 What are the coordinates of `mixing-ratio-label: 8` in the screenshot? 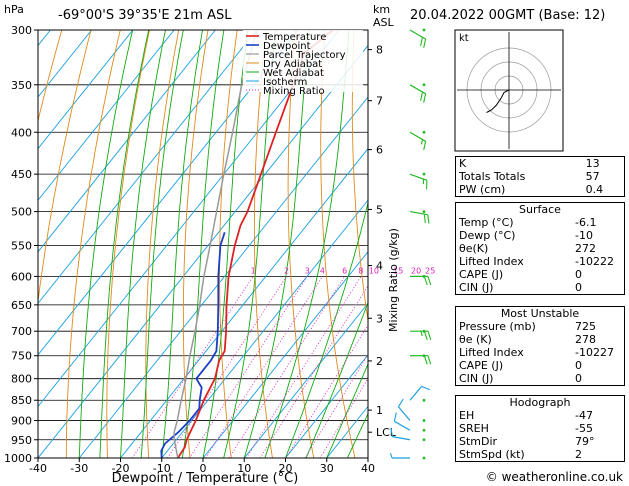 It's located at (360, 270).